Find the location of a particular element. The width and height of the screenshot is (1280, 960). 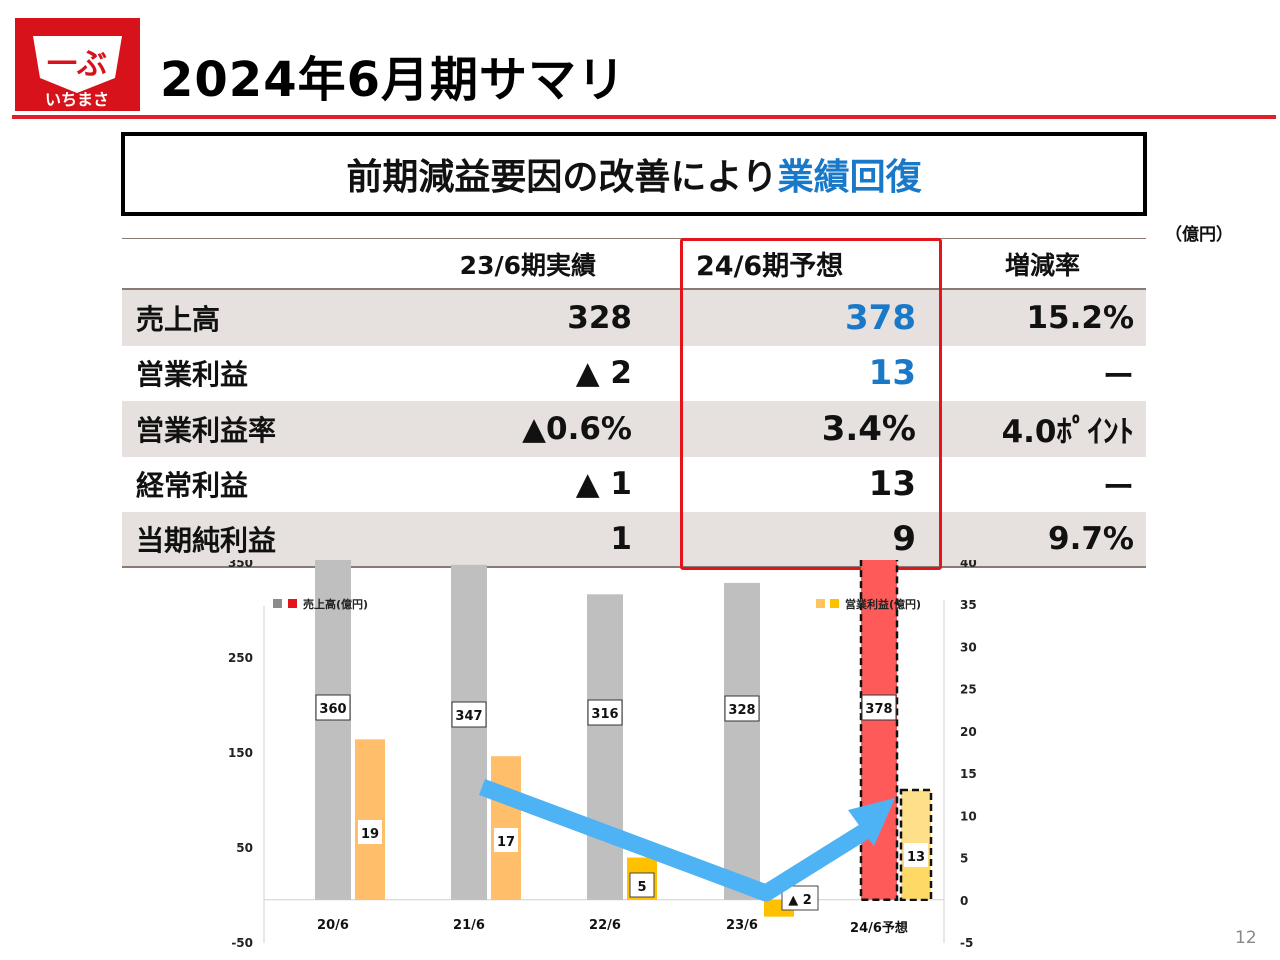

y-right-tick-label: 10 is located at coordinates (968, 816).